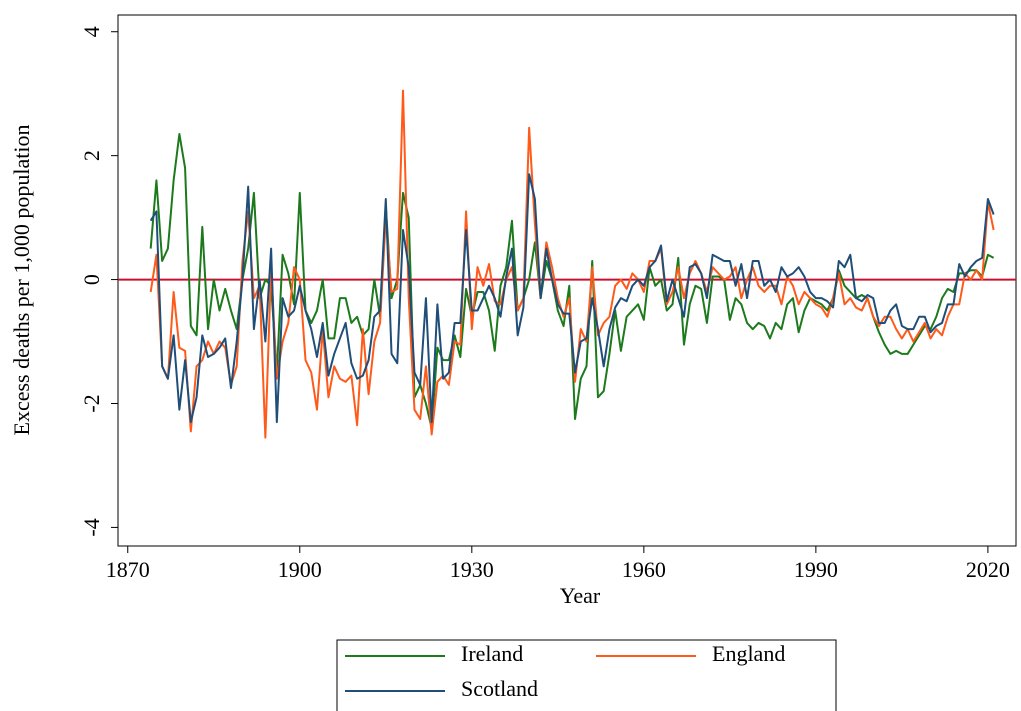  What do you see at coordinates (91, 31) in the screenshot?
I see `y-tick-label: 4` at bounding box center [91, 31].